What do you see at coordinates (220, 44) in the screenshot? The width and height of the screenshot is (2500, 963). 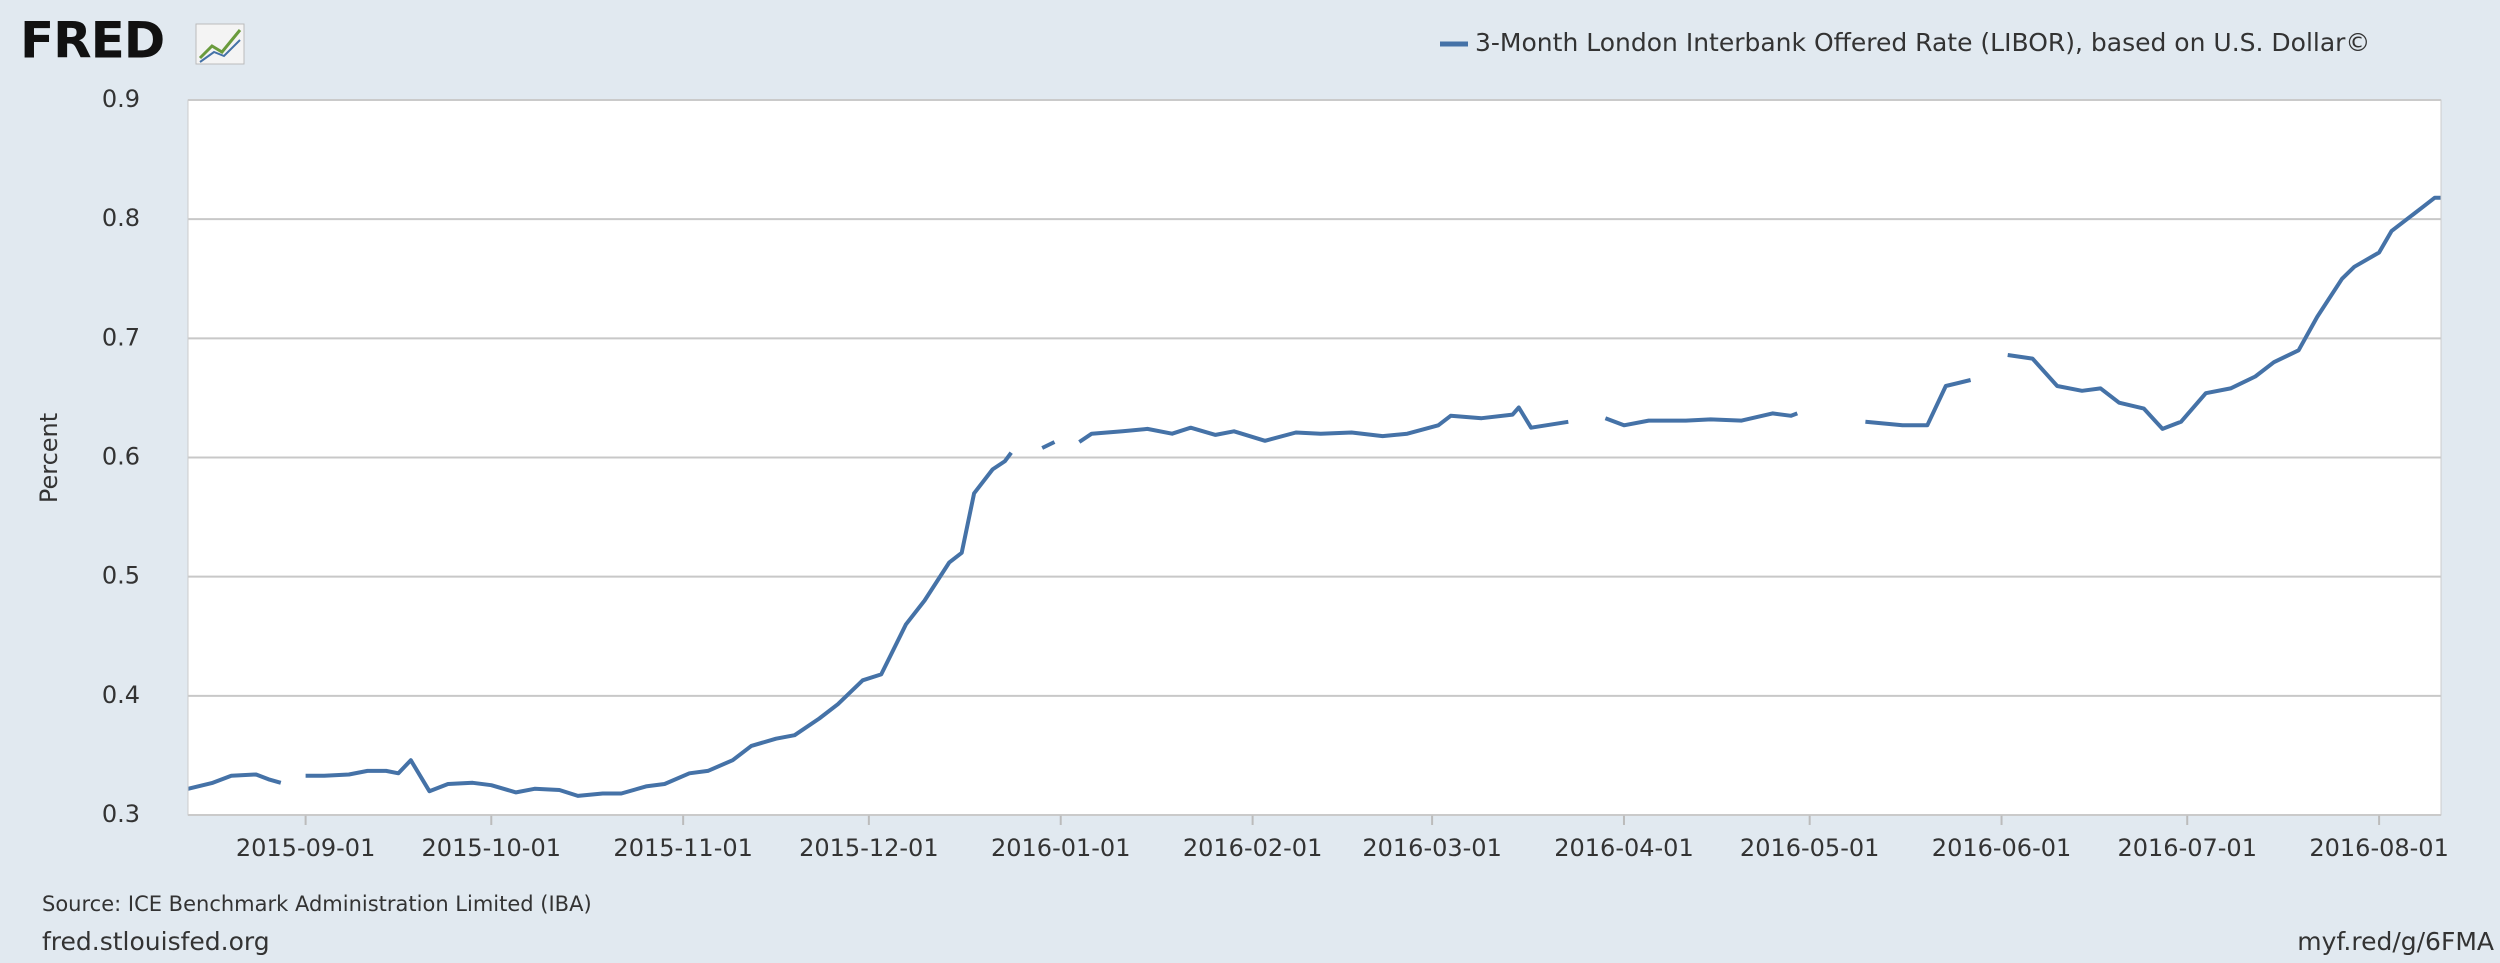 I see `logo-icon` at bounding box center [220, 44].